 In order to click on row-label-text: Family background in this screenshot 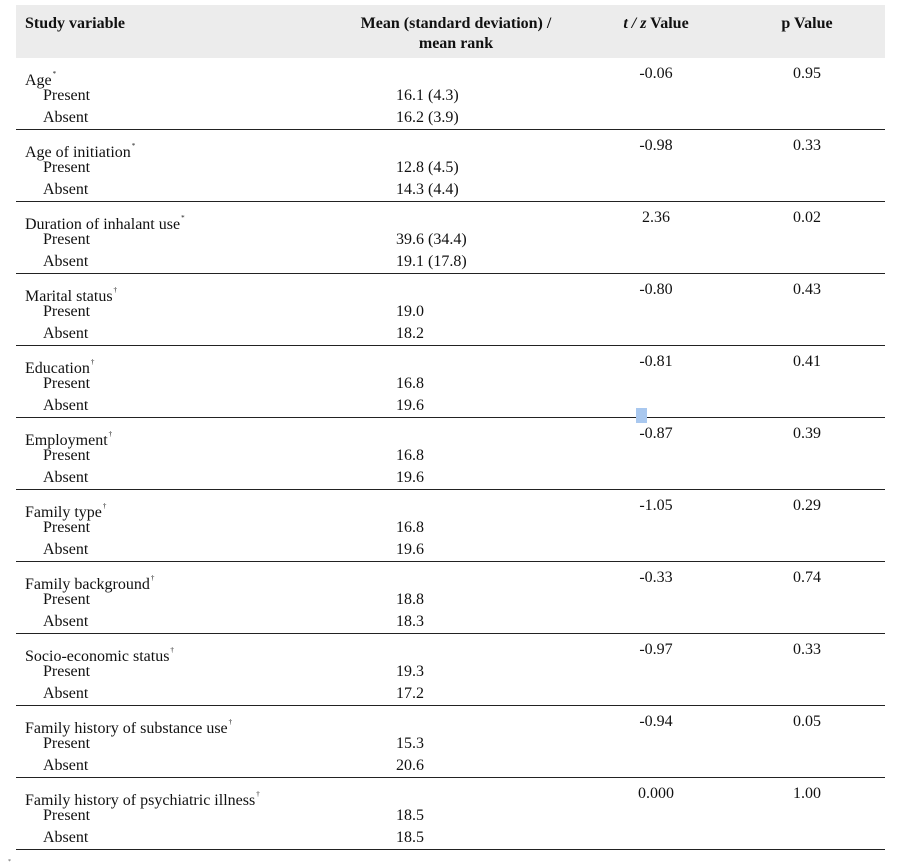, I will do `click(87, 584)`.